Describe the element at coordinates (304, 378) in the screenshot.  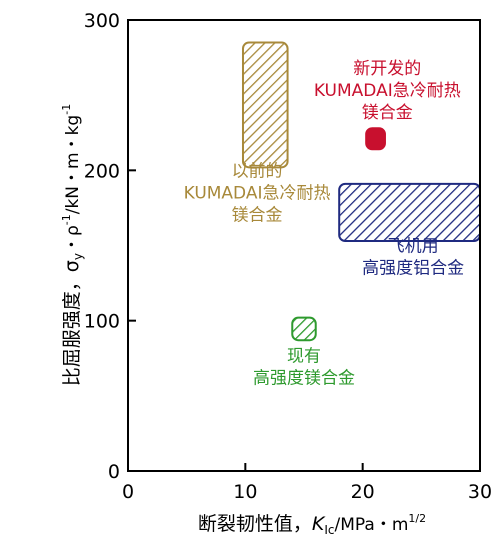
I see `region-label: 高强度镁合金` at that location.